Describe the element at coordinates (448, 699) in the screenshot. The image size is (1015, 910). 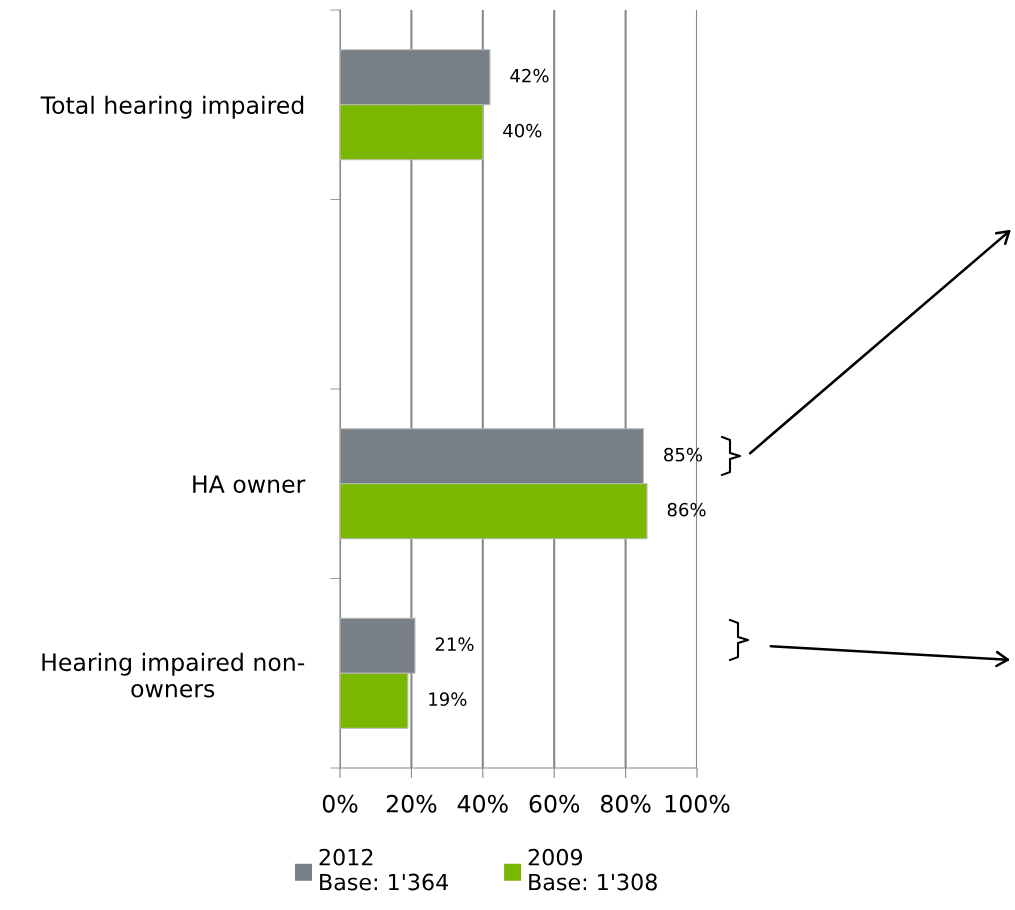
I see `data-label: 19%` at that location.